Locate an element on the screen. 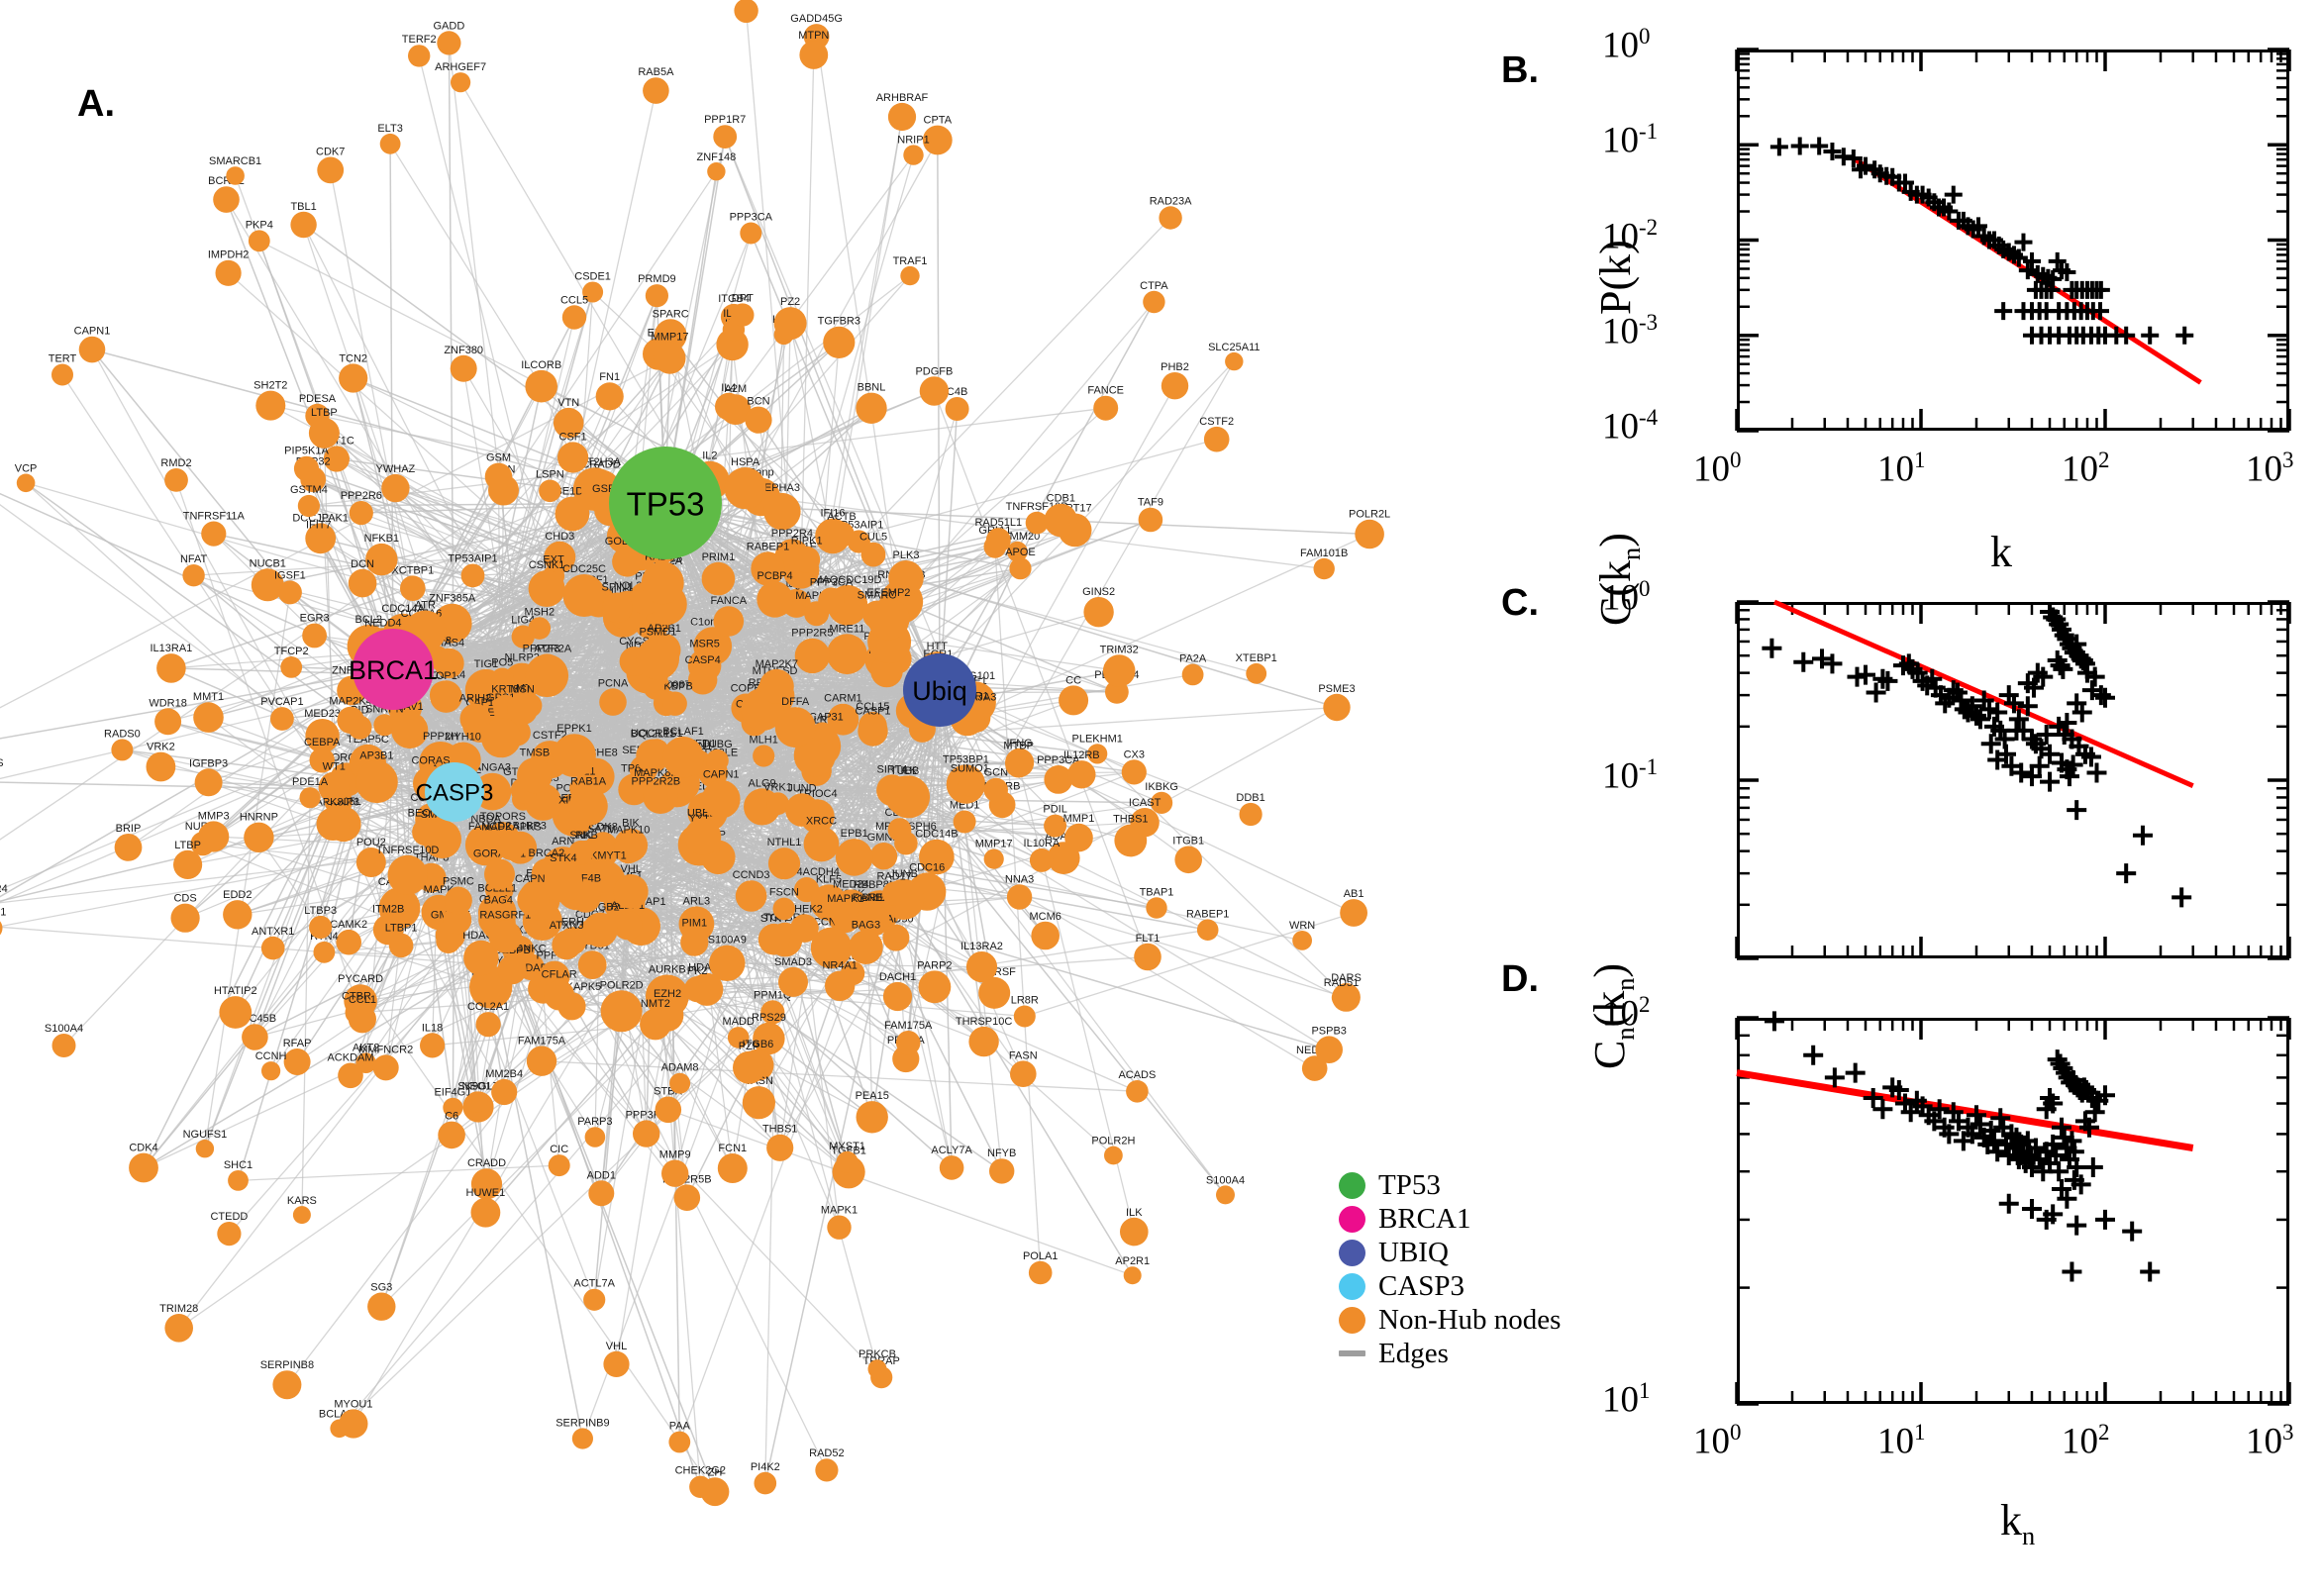 The image size is (2323, 1596). hub-circle is located at coordinates (393, 669).